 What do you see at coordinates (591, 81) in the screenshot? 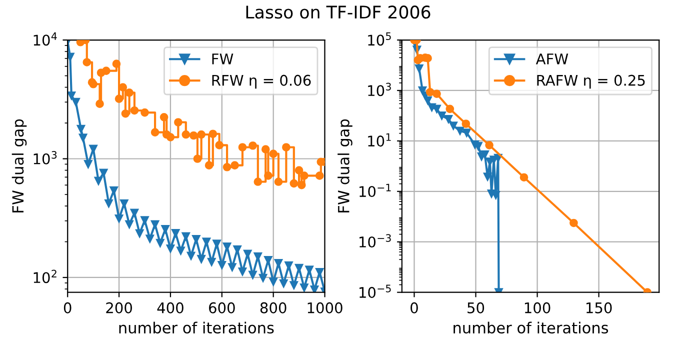
I see `legend-label: RAFW η = 0.25` at bounding box center [591, 81].